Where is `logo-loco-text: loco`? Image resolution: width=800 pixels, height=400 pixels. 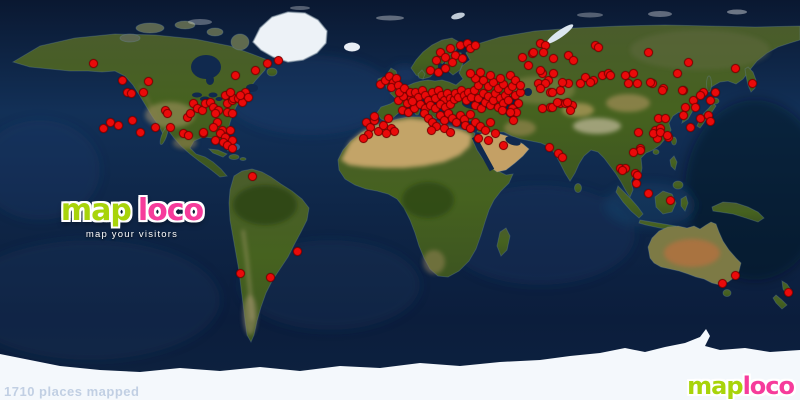
logo-loco-text: loco is located at coordinates (170, 210).